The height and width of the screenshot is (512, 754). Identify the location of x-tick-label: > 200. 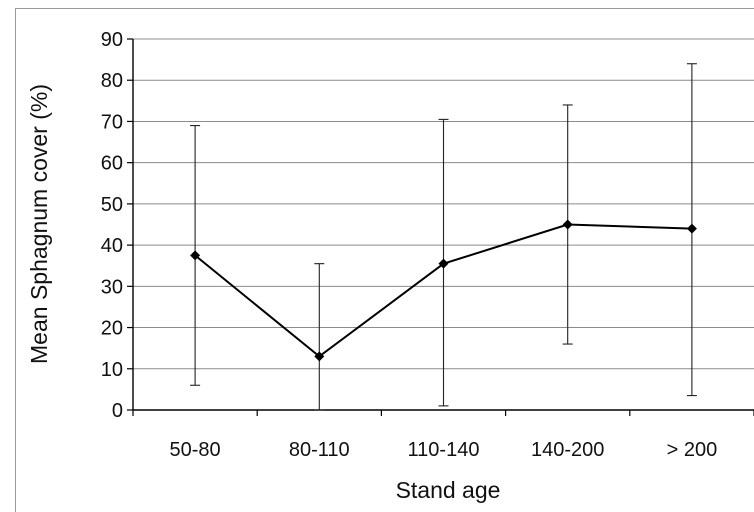
(692, 450).